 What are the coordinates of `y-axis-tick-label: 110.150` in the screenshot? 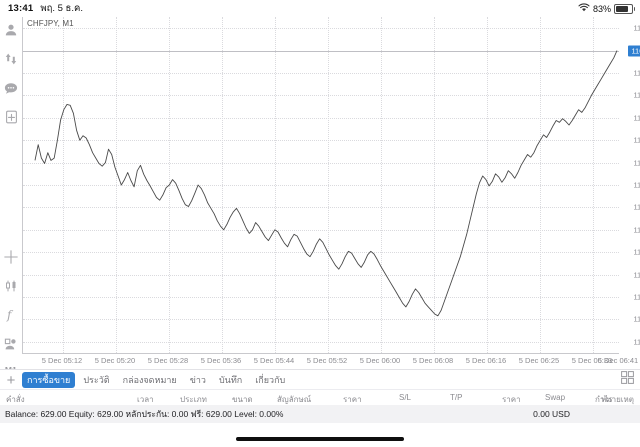 It's located at (636, 230).